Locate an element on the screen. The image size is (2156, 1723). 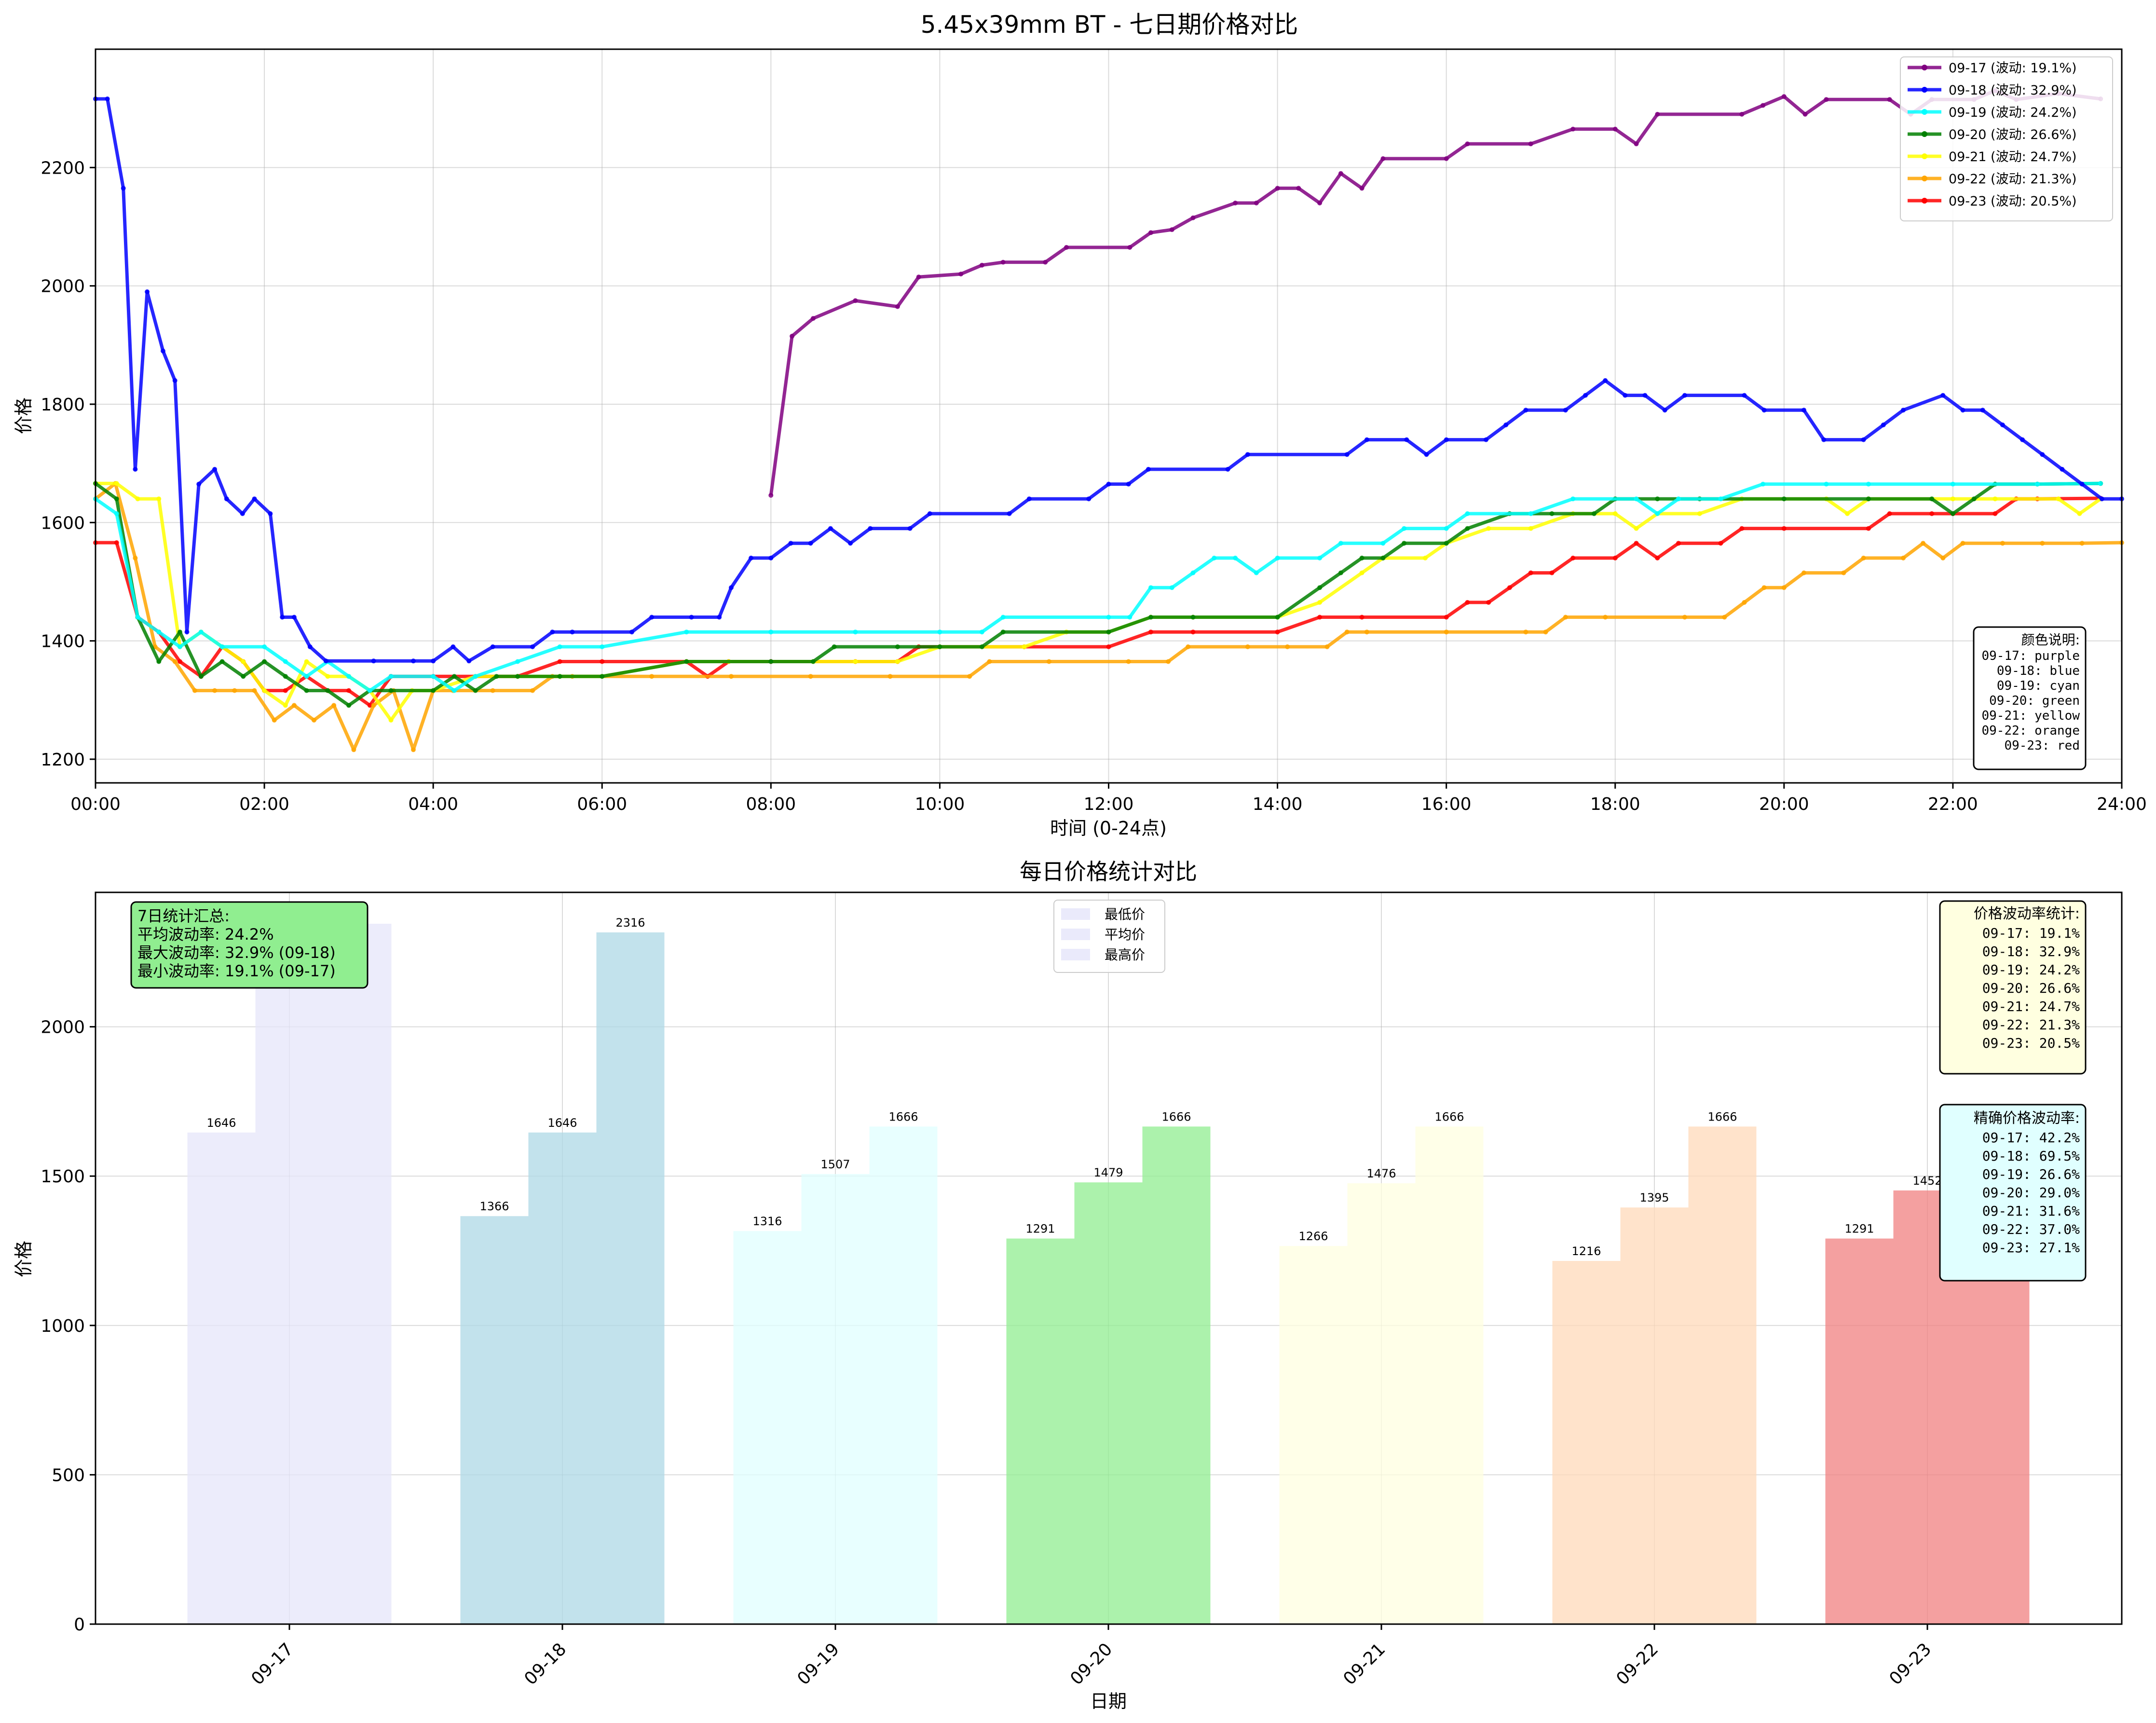
precise-volatility-line: 09-17: 42.2% is located at coordinates (2031, 1138).